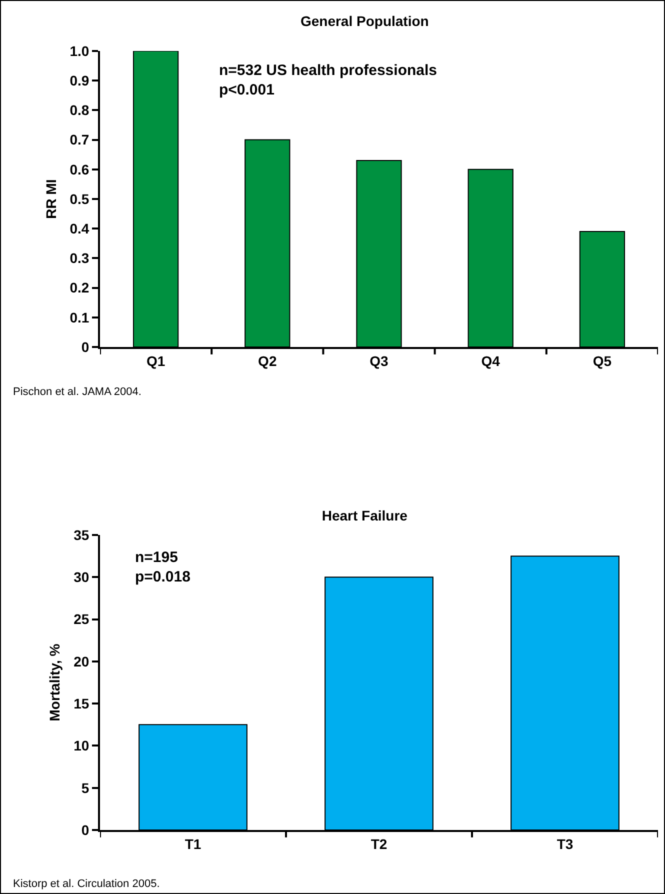 The image size is (665, 894). What do you see at coordinates (80, 50) in the screenshot?
I see `y-tick-label: 1.0` at bounding box center [80, 50].